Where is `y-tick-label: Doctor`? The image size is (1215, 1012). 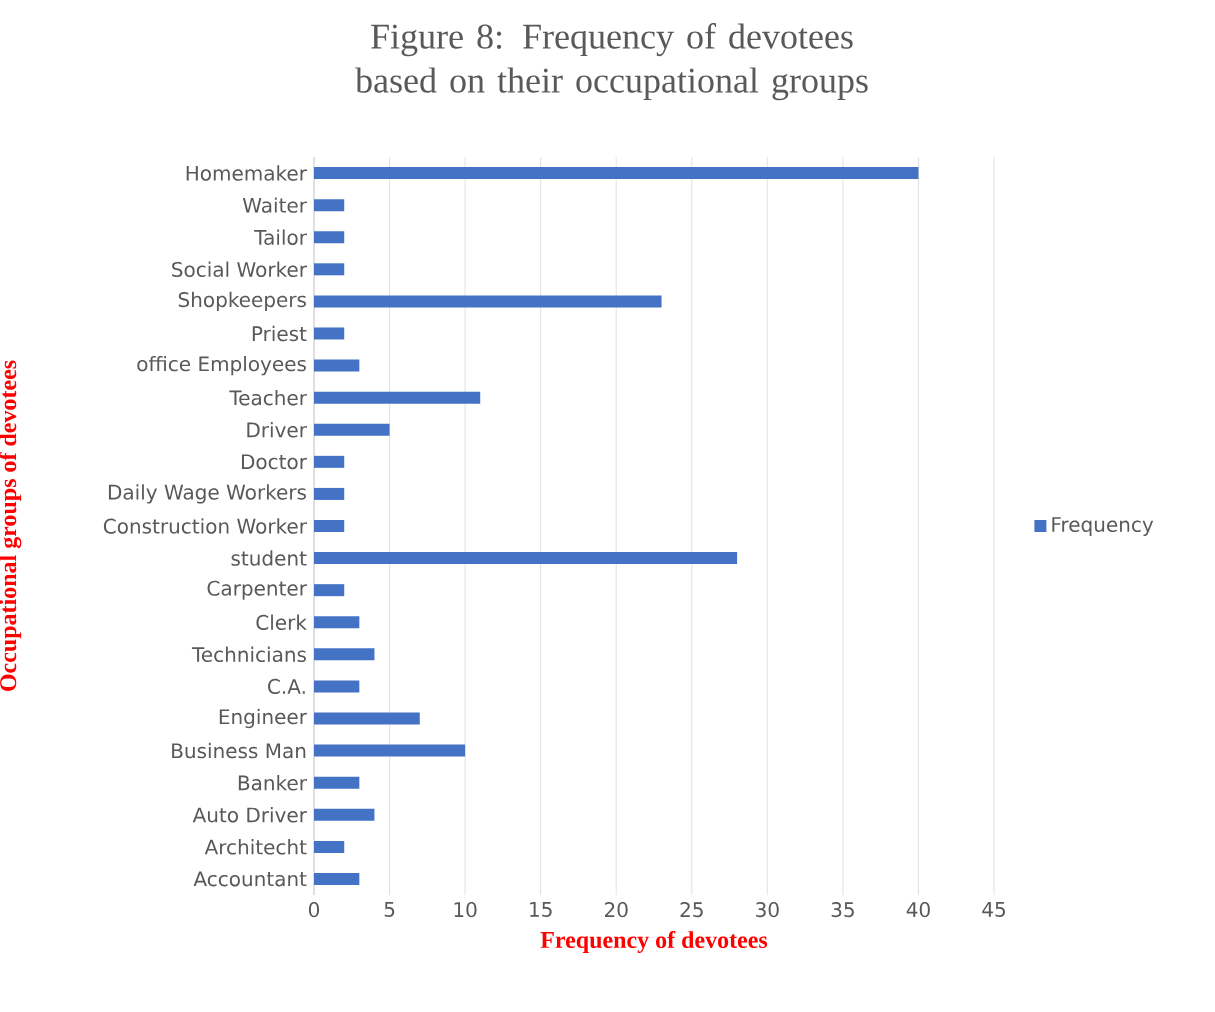
y-tick-label: Doctor is located at coordinates (274, 462).